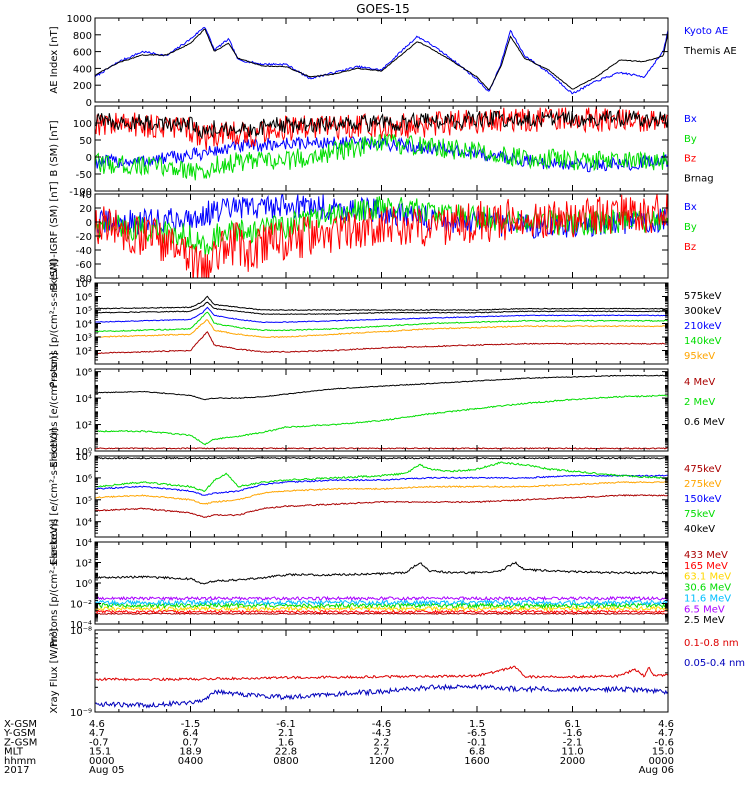 This screenshot has height=804, width=750. I want to click on y-axis-label: AE Index [nT], so click(54, 59).